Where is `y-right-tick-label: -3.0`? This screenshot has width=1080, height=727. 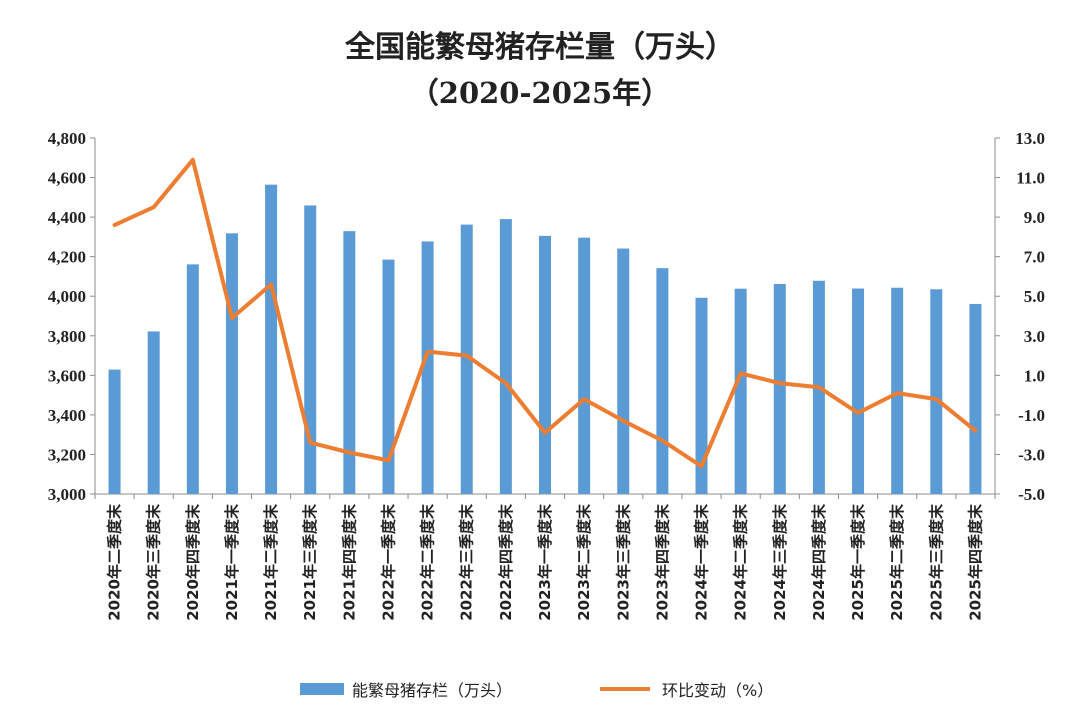 y-right-tick-label: -3.0 is located at coordinates (1031, 454).